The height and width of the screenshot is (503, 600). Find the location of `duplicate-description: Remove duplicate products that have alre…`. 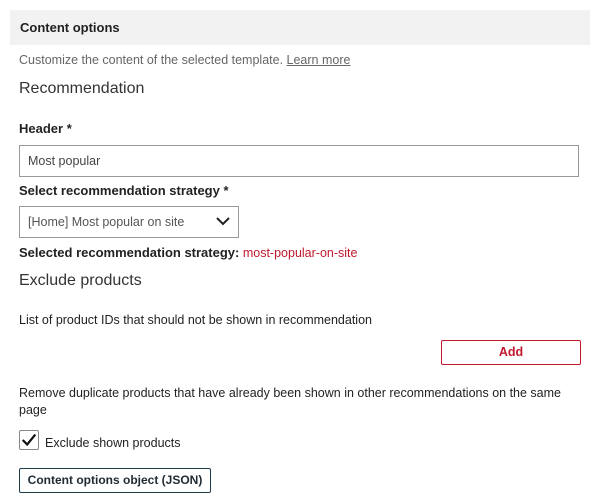

duplicate-description: Remove duplicate products that have alre… is located at coordinates (290, 401).